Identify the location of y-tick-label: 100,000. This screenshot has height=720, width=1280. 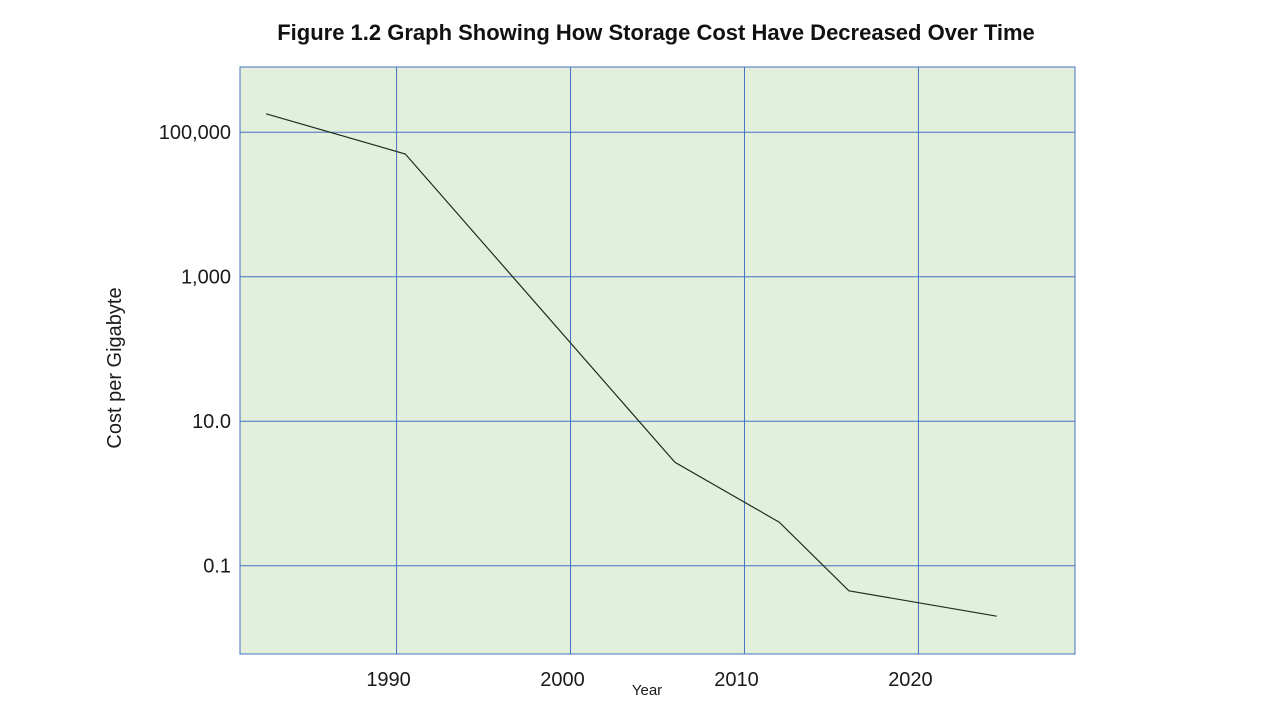
(195, 133).